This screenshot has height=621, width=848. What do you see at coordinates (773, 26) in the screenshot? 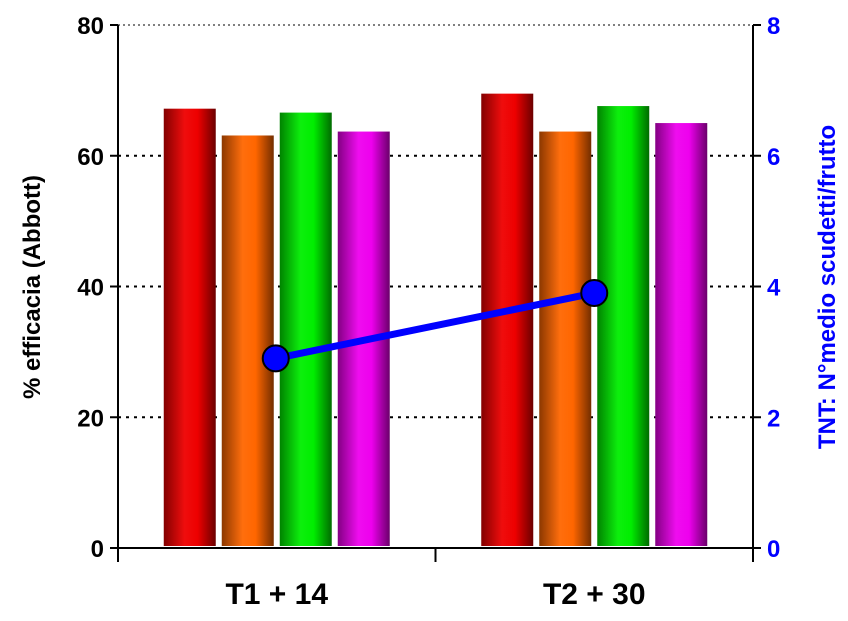
I see `y2-tick-label: 8` at bounding box center [773, 26].